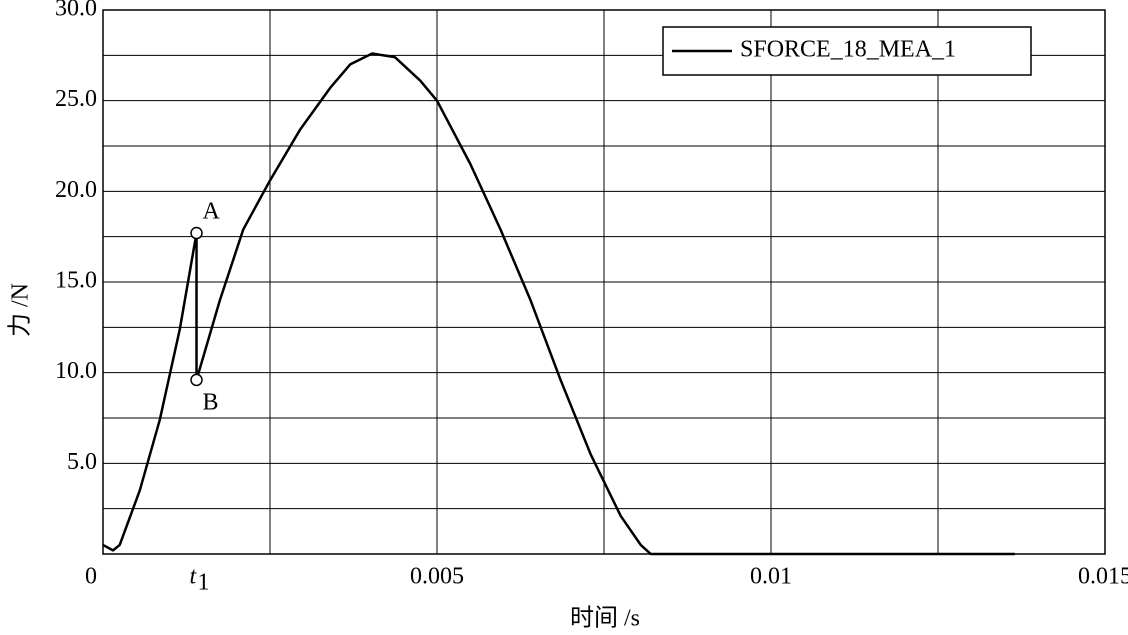 The height and width of the screenshot is (635, 1128). What do you see at coordinates (605, 618) in the screenshot?
I see `x-axis-label: 时间 /s` at bounding box center [605, 618].